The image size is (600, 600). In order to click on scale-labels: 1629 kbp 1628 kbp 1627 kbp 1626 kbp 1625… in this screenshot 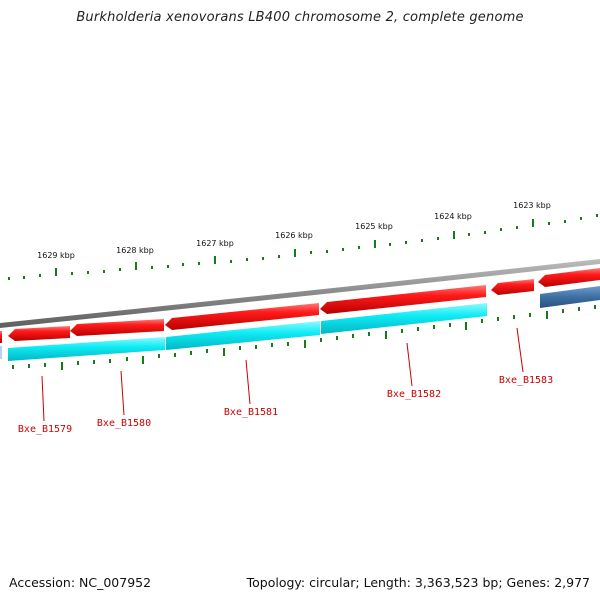, I will do `click(294, 230)`.